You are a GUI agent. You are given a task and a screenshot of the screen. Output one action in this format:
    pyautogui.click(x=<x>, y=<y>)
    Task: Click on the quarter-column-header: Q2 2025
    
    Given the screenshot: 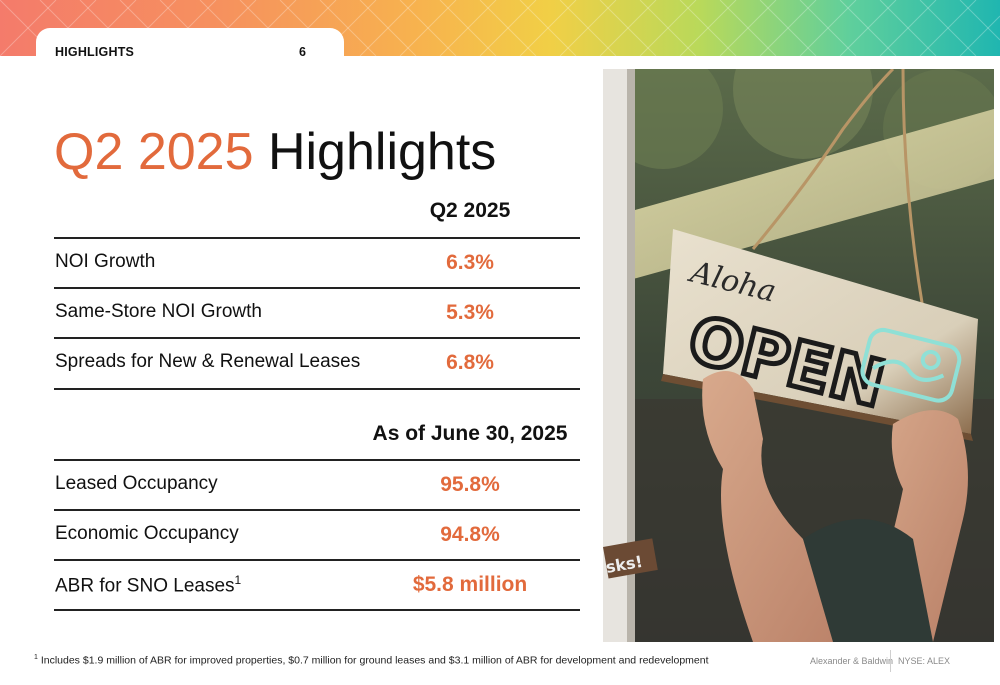 What is the action you would take?
    pyautogui.click(x=470, y=210)
    